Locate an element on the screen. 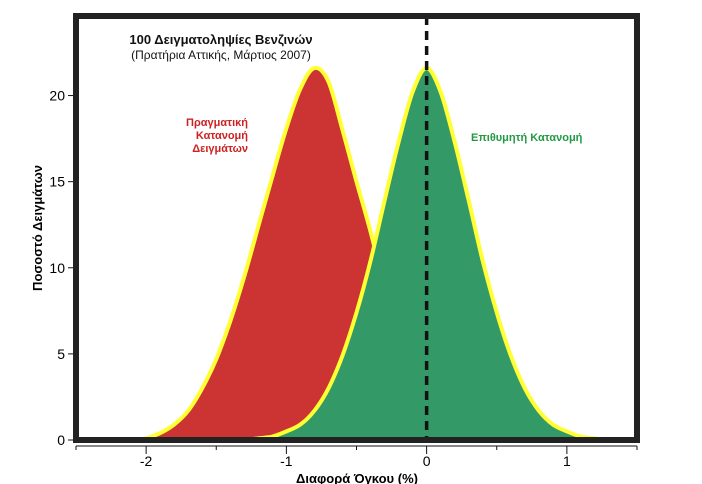 The height and width of the screenshot is (484, 702). y-tick-label: 5 is located at coordinates (61, 354).